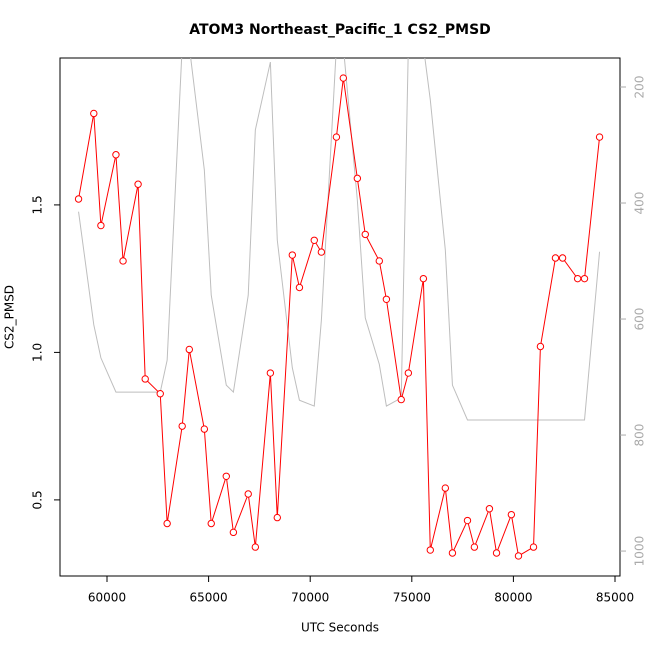 The width and height of the screenshot is (650, 650). Describe the element at coordinates (640, 87) in the screenshot. I see `y2-tick-label: 200` at that location.